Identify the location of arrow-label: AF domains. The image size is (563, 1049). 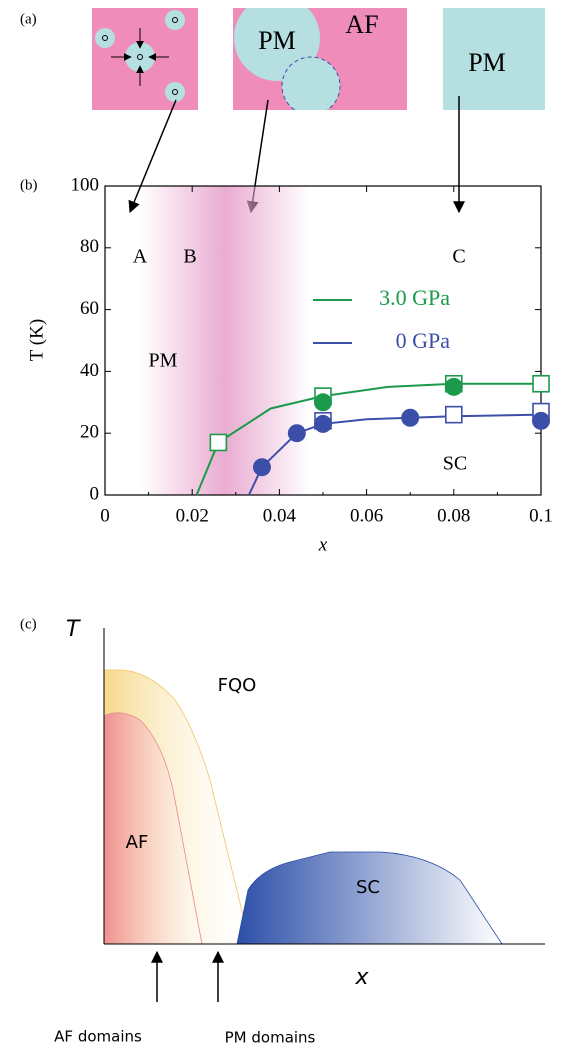
(98, 1037).